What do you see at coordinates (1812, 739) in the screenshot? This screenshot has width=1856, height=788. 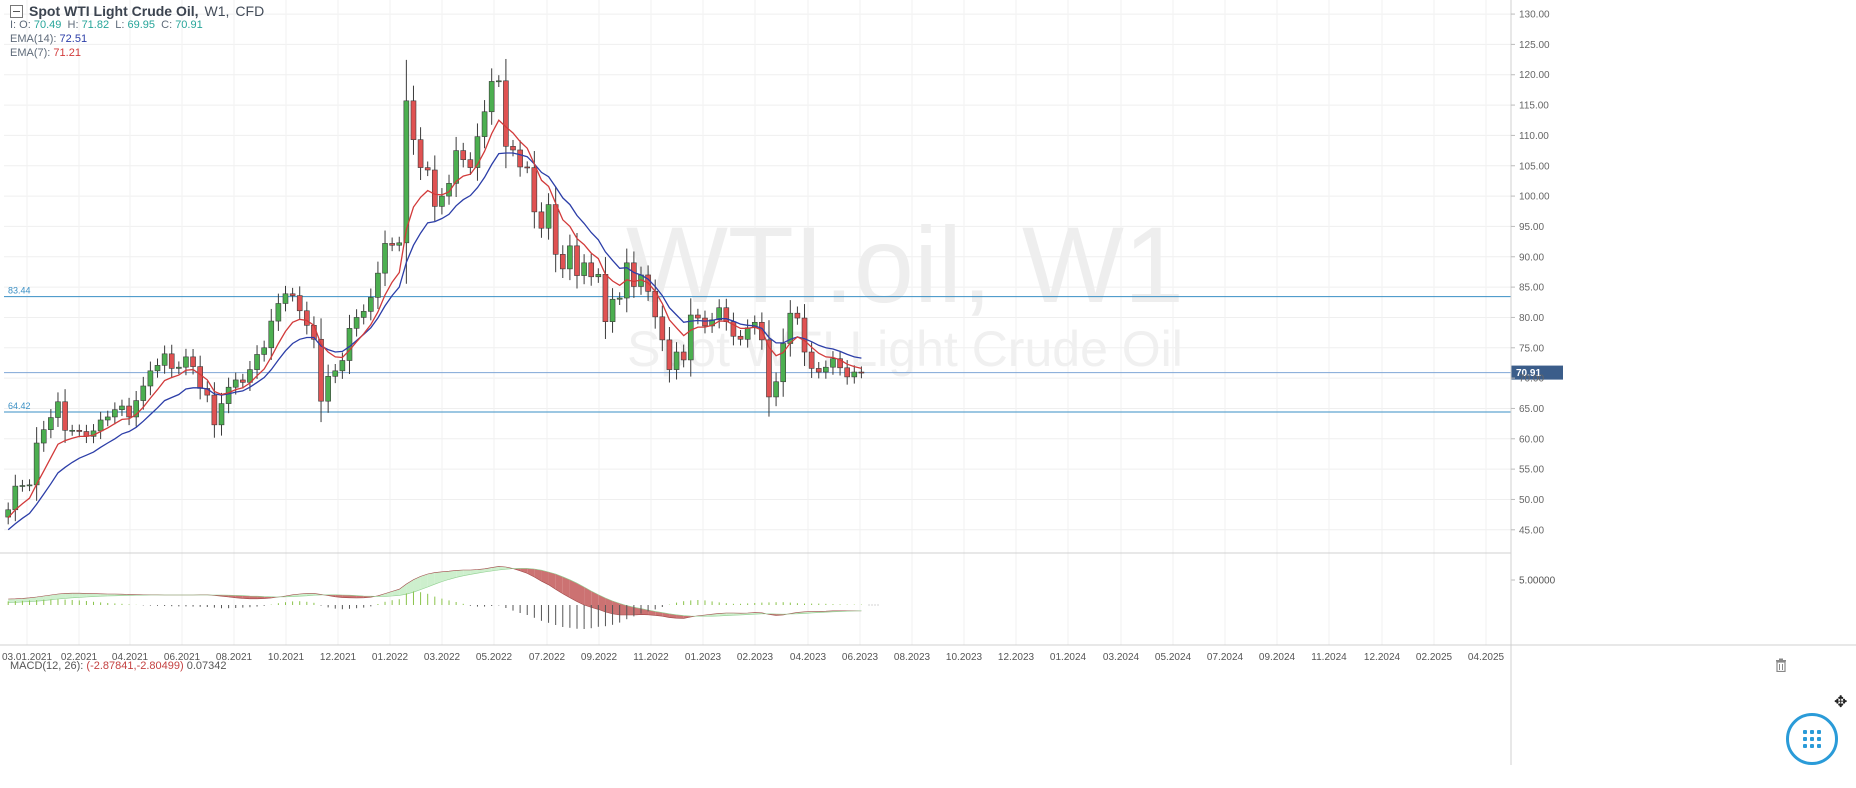 I see `menu-button` at bounding box center [1812, 739].